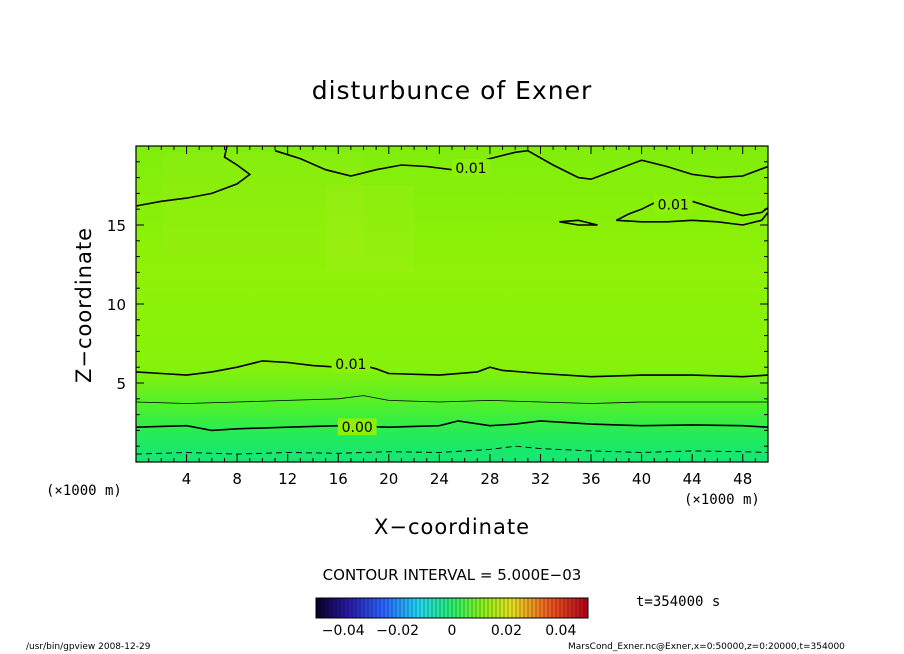  I want to click on contour-label-6: 0.01, so click(673, 205).